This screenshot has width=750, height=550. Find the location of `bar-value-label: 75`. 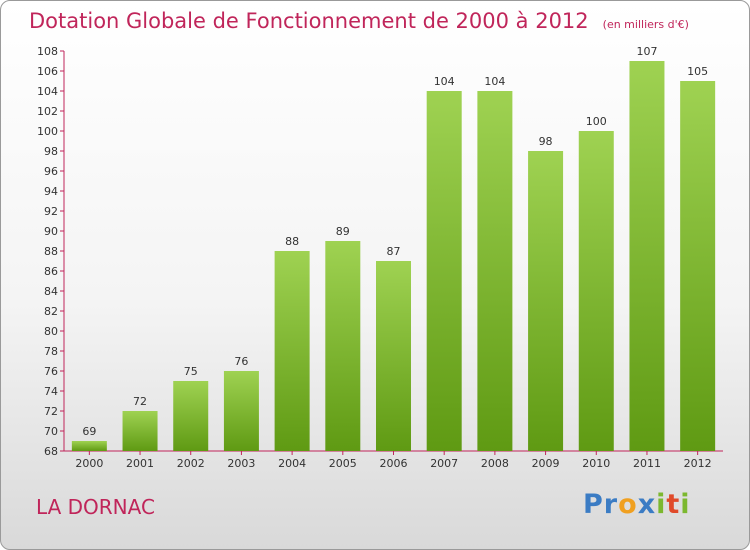

bar-value-label: 75 is located at coordinates (191, 371).